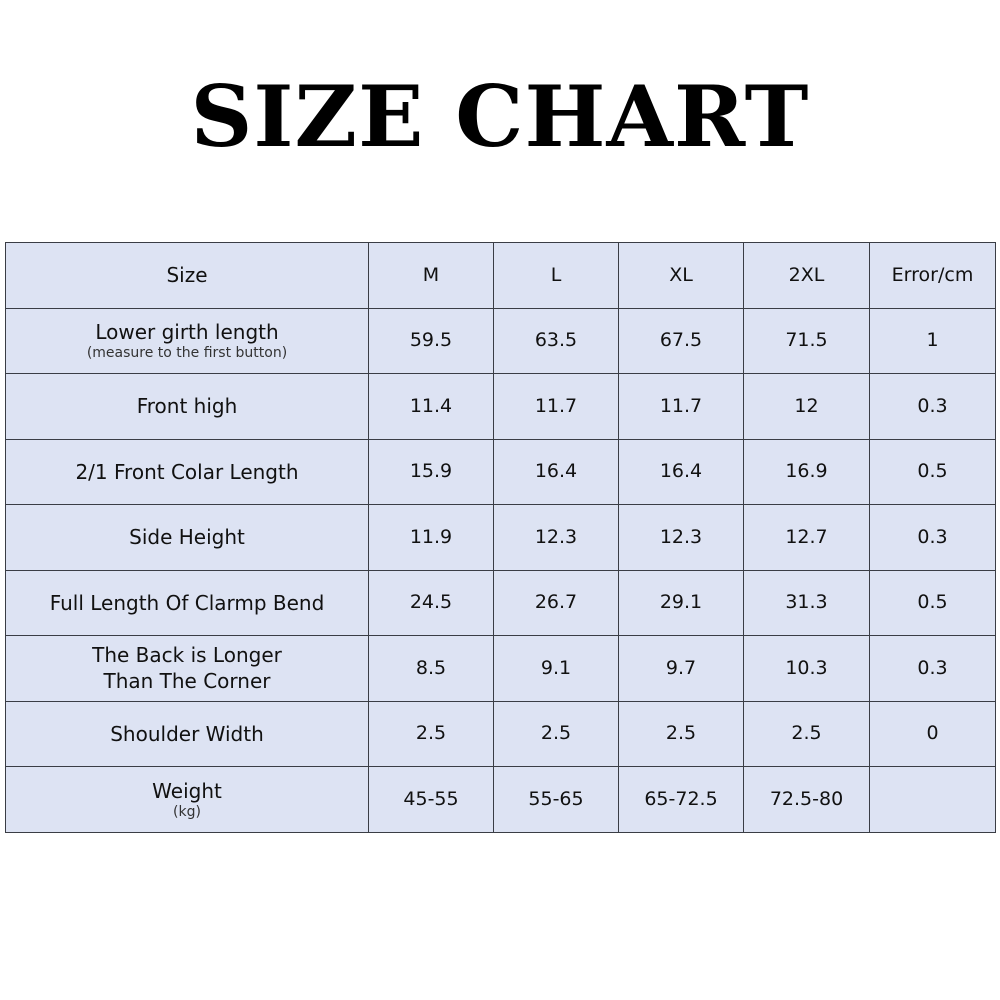 Image resolution: width=1000 pixels, height=1000 pixels. Describe the element at coordinates (431, 668) in the screenshot. I see `value-cell: 8.5` at that location.